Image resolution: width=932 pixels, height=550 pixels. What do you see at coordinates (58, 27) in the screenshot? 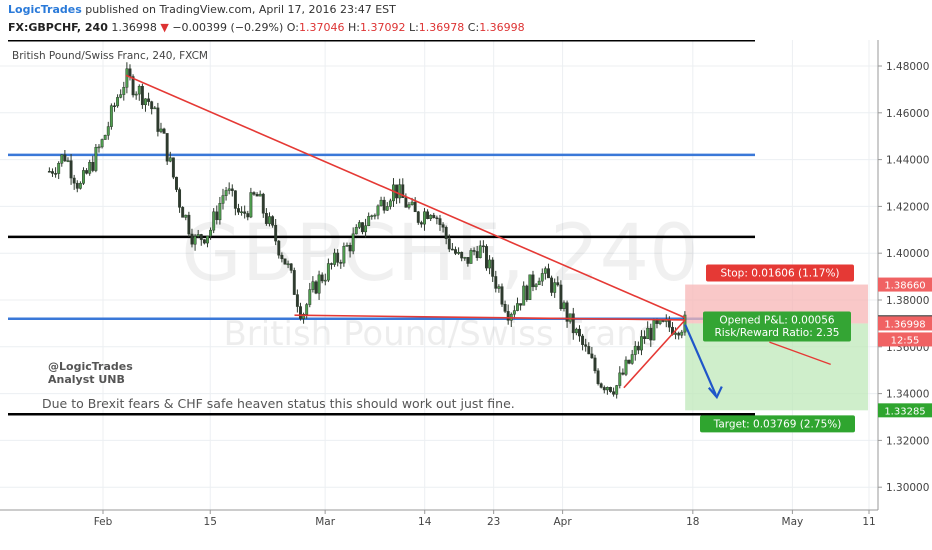
I see `symbol-label: FX:GBPCHF, 240` at bounding box center [58, 27].